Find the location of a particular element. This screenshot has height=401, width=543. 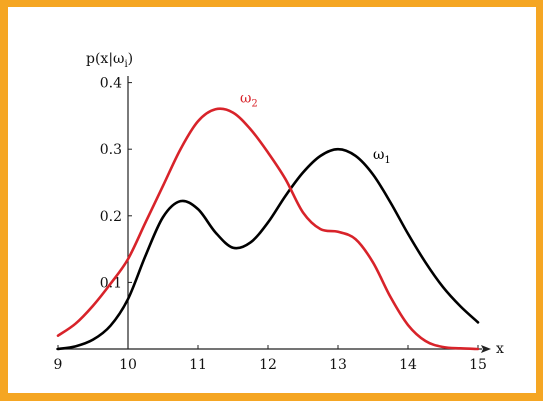

x-tick-label: 10 is located at coordinates (128, 365).